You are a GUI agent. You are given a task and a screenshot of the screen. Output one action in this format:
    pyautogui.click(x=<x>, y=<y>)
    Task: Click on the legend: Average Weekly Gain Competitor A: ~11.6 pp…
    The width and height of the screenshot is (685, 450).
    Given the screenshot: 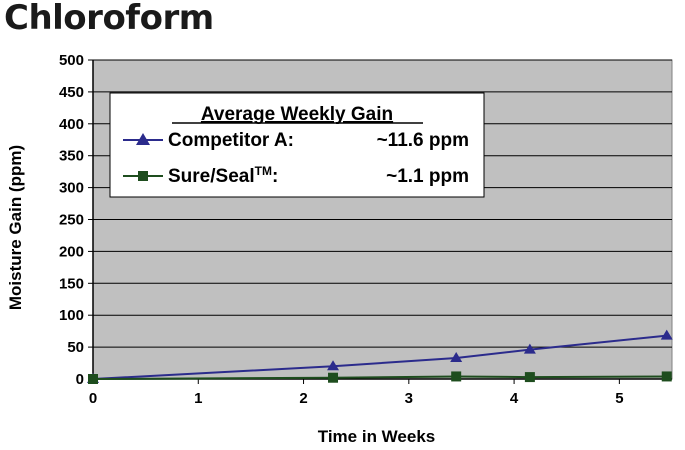 What is the action you would take?
    pyautogui.click(x=297, y=145)
    